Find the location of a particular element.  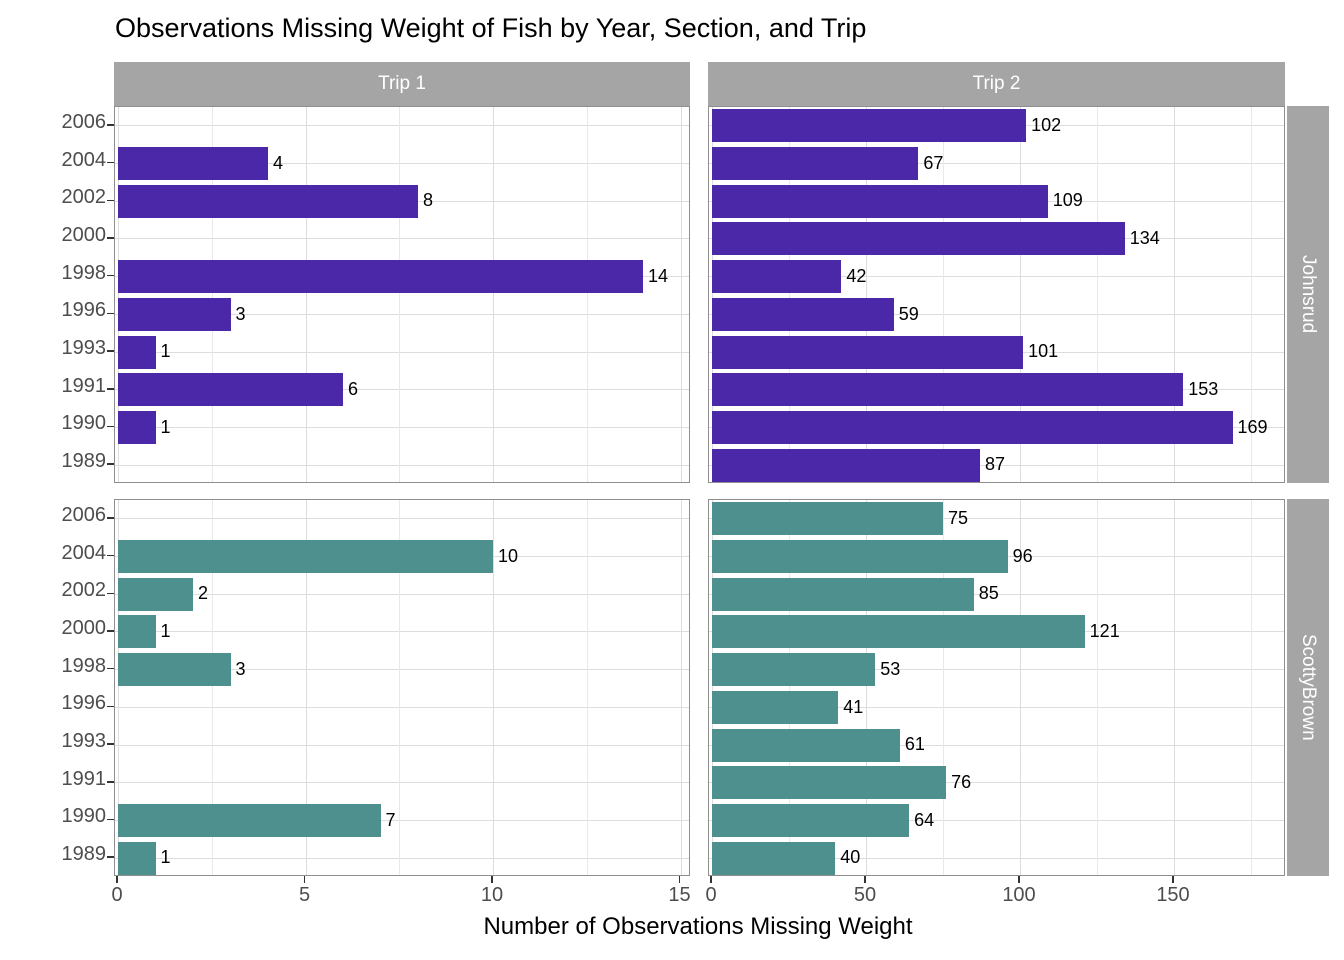

bar-value-label: 3 is located at coordinates (240, 668).